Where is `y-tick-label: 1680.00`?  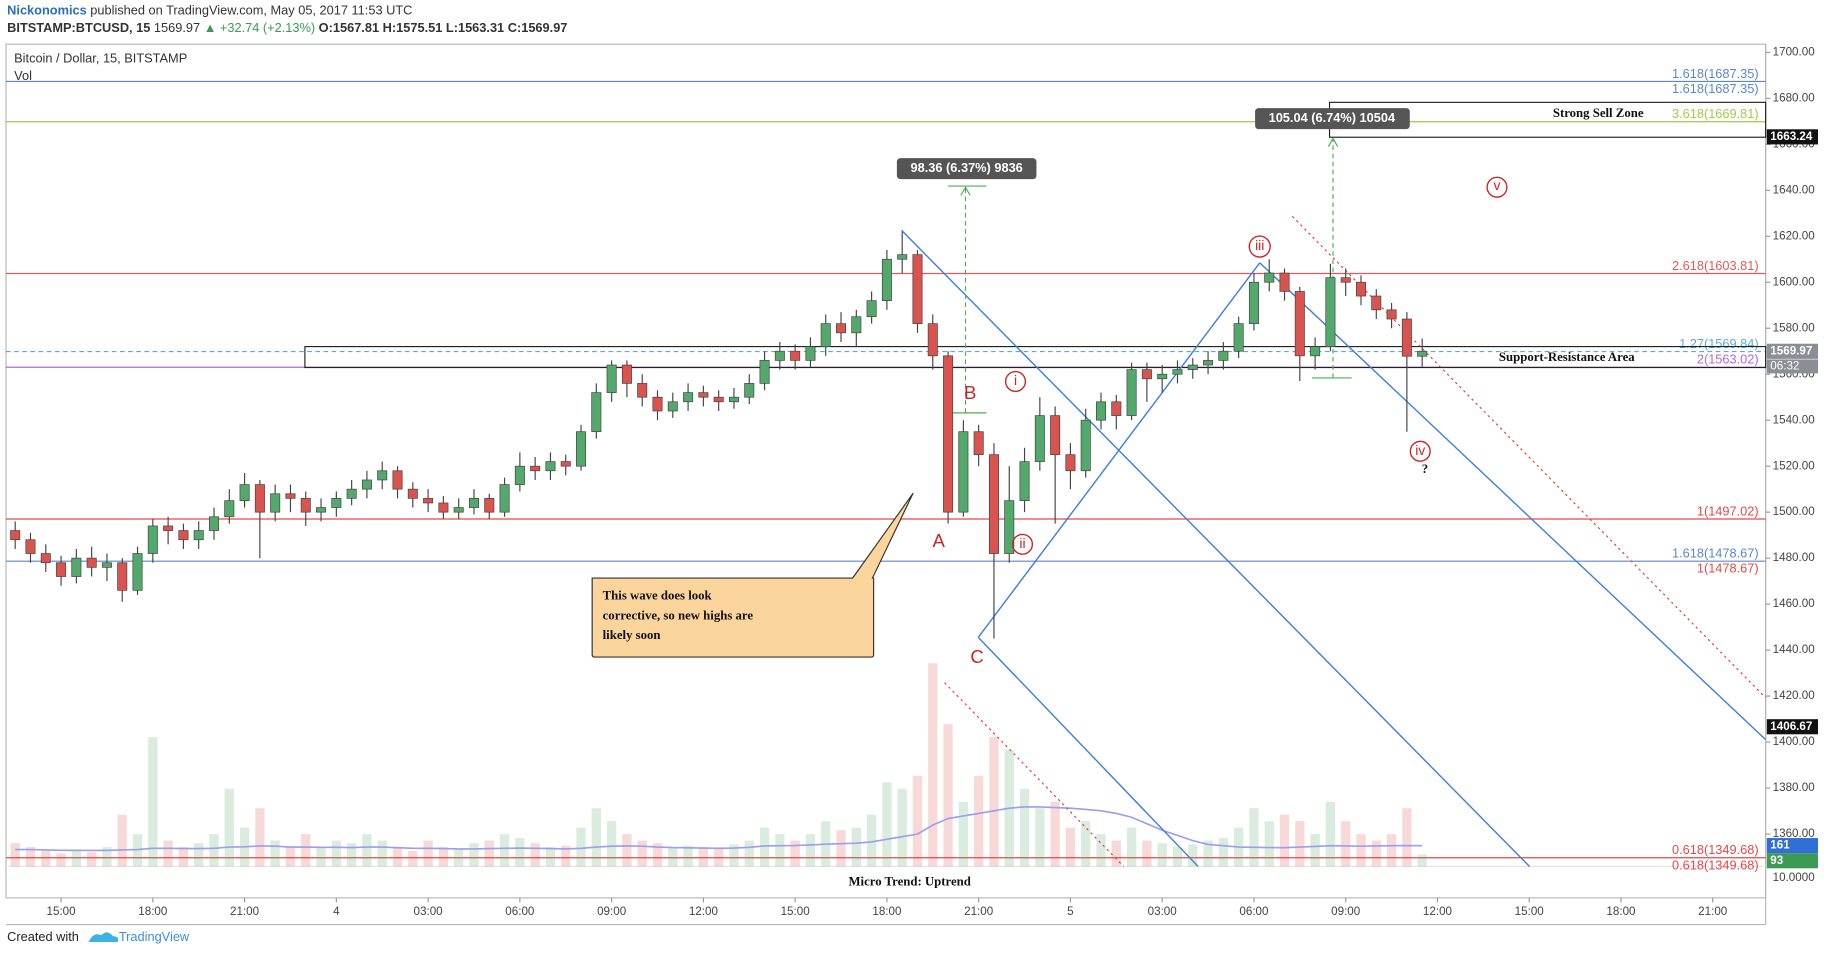 y-tick-label: 1680.00 is located at coordinates (1794, 97).